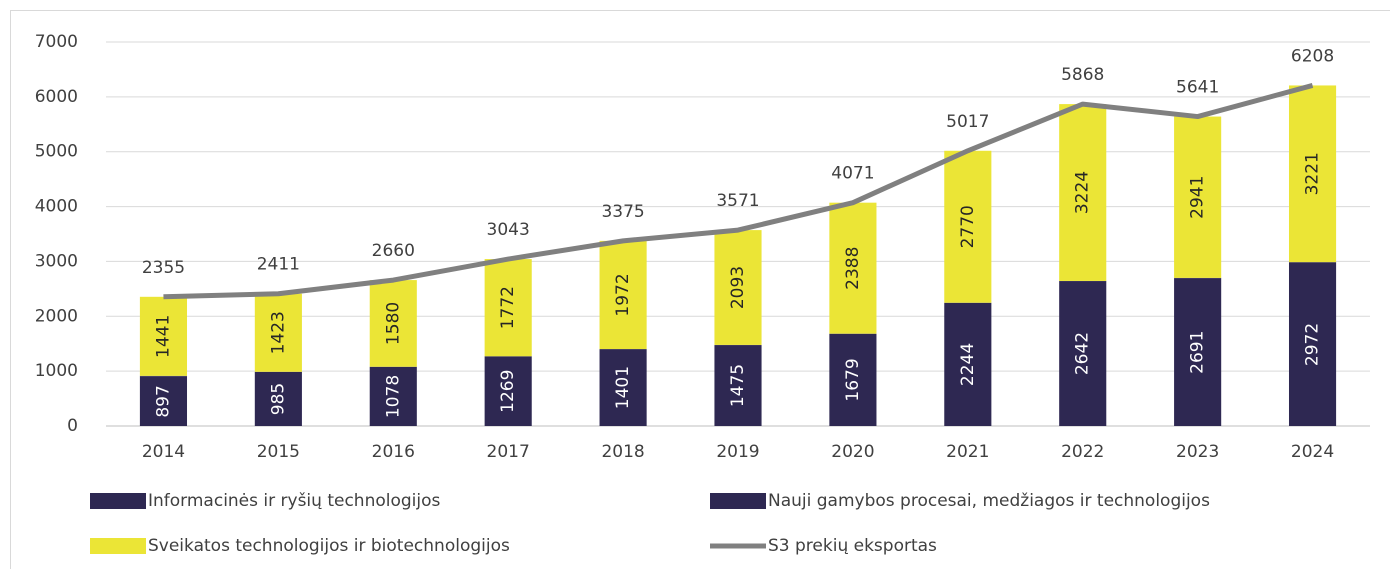 Image resolution: width=1390 pixels, height=569 pixels. I want to click on value-label: 2972, so click(1313, 344).